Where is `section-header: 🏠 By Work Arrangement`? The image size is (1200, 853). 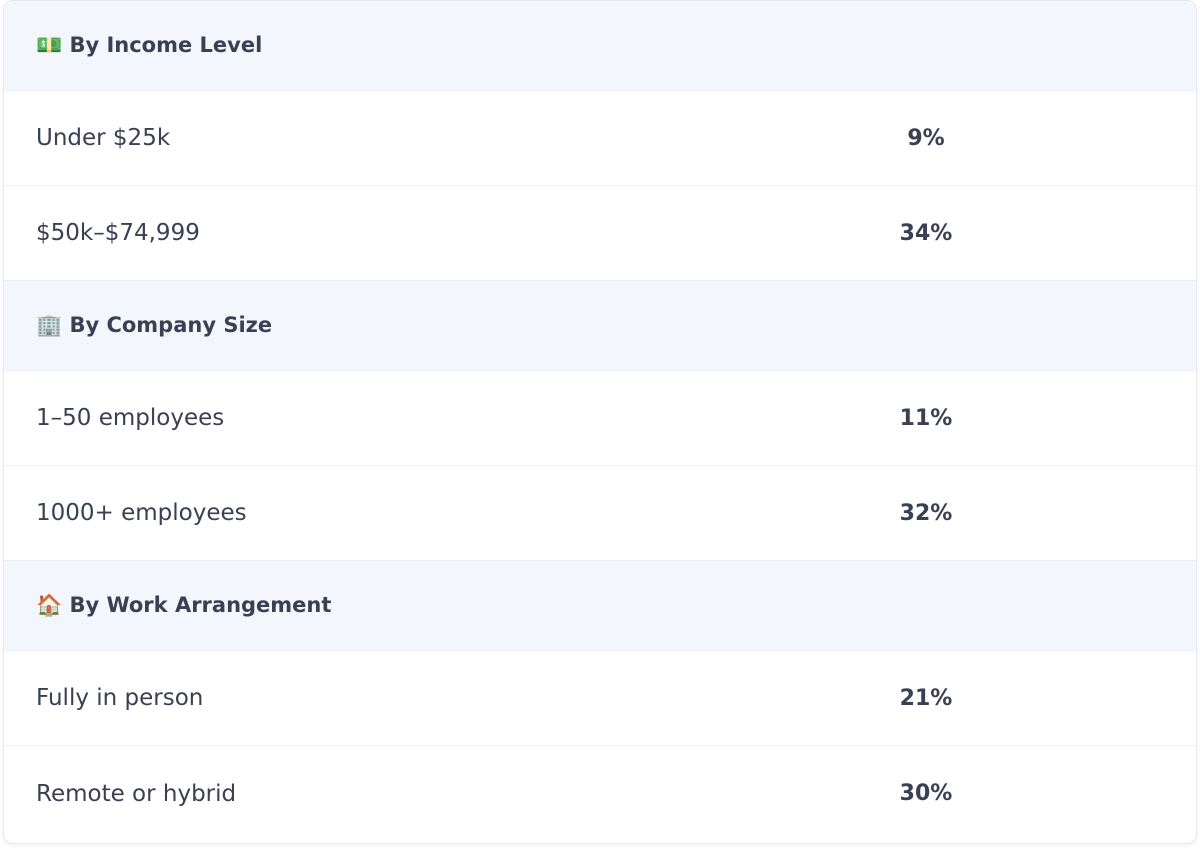
section-header: 🏠 By Work Arrangement is located at coordinates (600, 606).